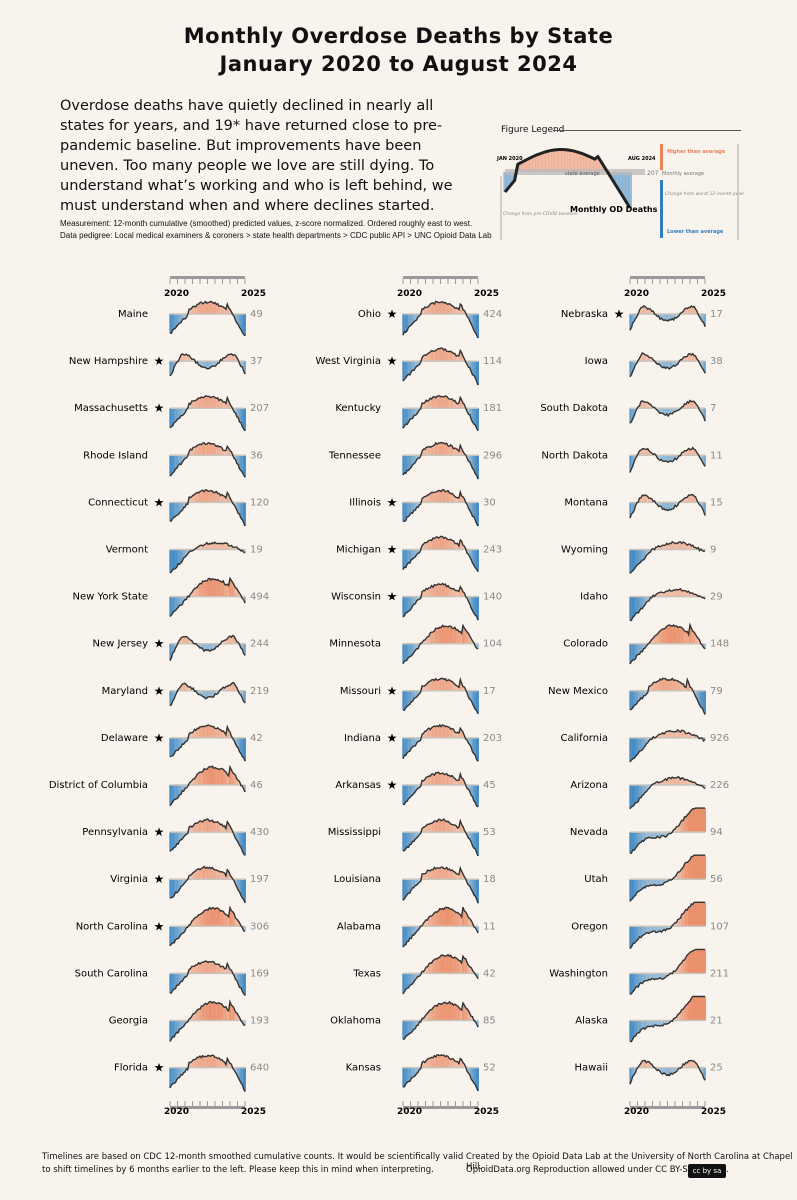 Image resolution: width=797 pixels, height=1200 pixels. Describe the element at coordinates (348, 361) in the screenshot. I see `state-name: West Virginia` at that location.